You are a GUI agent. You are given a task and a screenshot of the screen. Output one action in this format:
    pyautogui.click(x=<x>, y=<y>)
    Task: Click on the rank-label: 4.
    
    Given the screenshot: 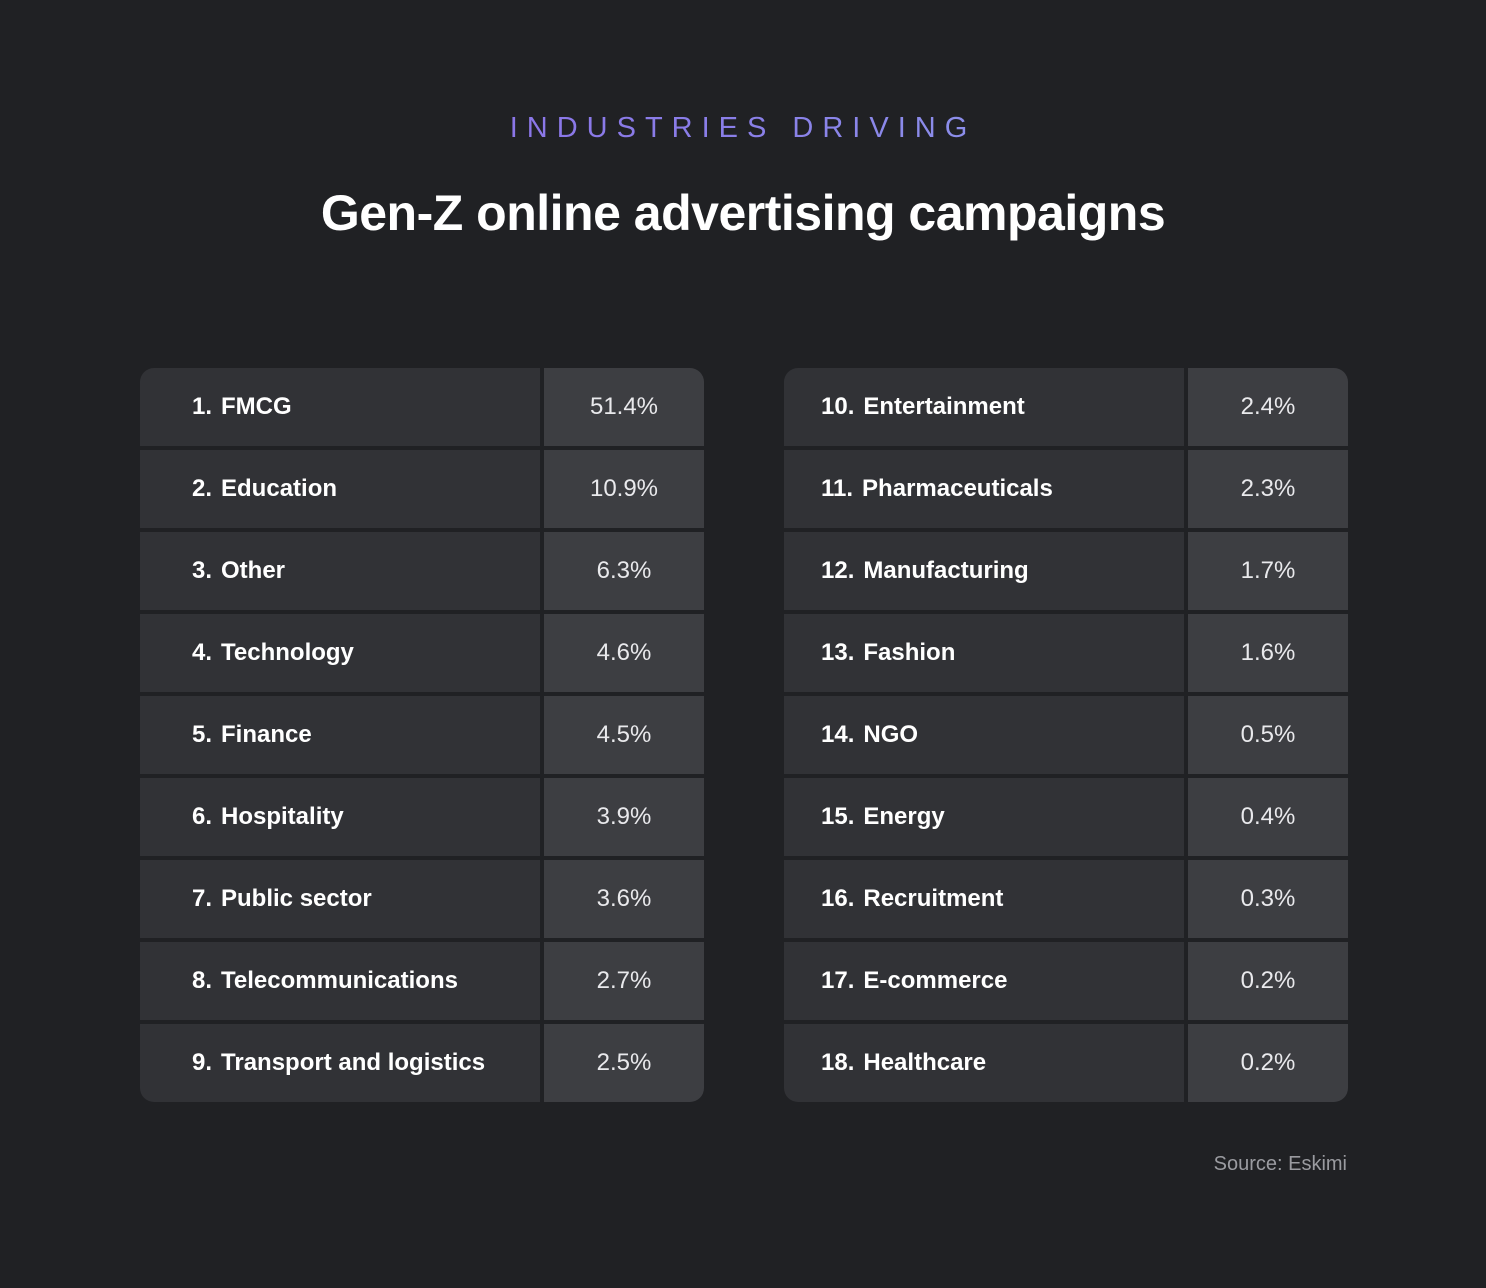 What is the action you would take?
    pyautogui.click(x=202, y=652)
    